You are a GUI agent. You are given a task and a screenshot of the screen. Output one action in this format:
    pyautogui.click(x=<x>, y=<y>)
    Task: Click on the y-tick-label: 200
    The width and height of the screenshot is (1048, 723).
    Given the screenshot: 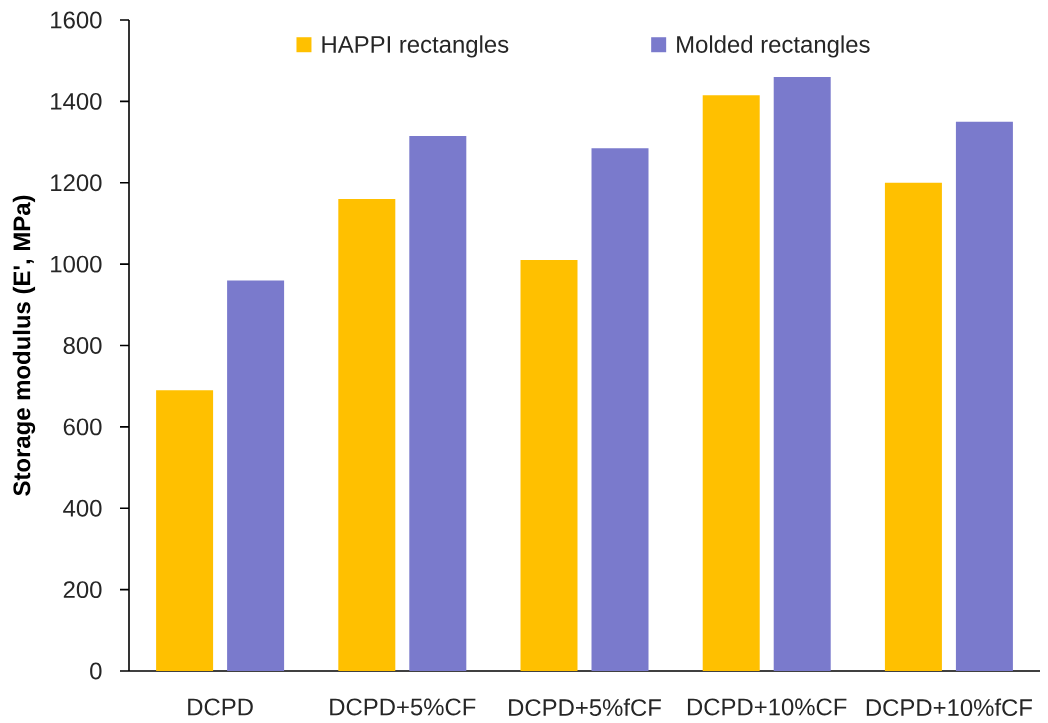 What is the action you would take?
    pyautogui.click(x=82, y=590)
    